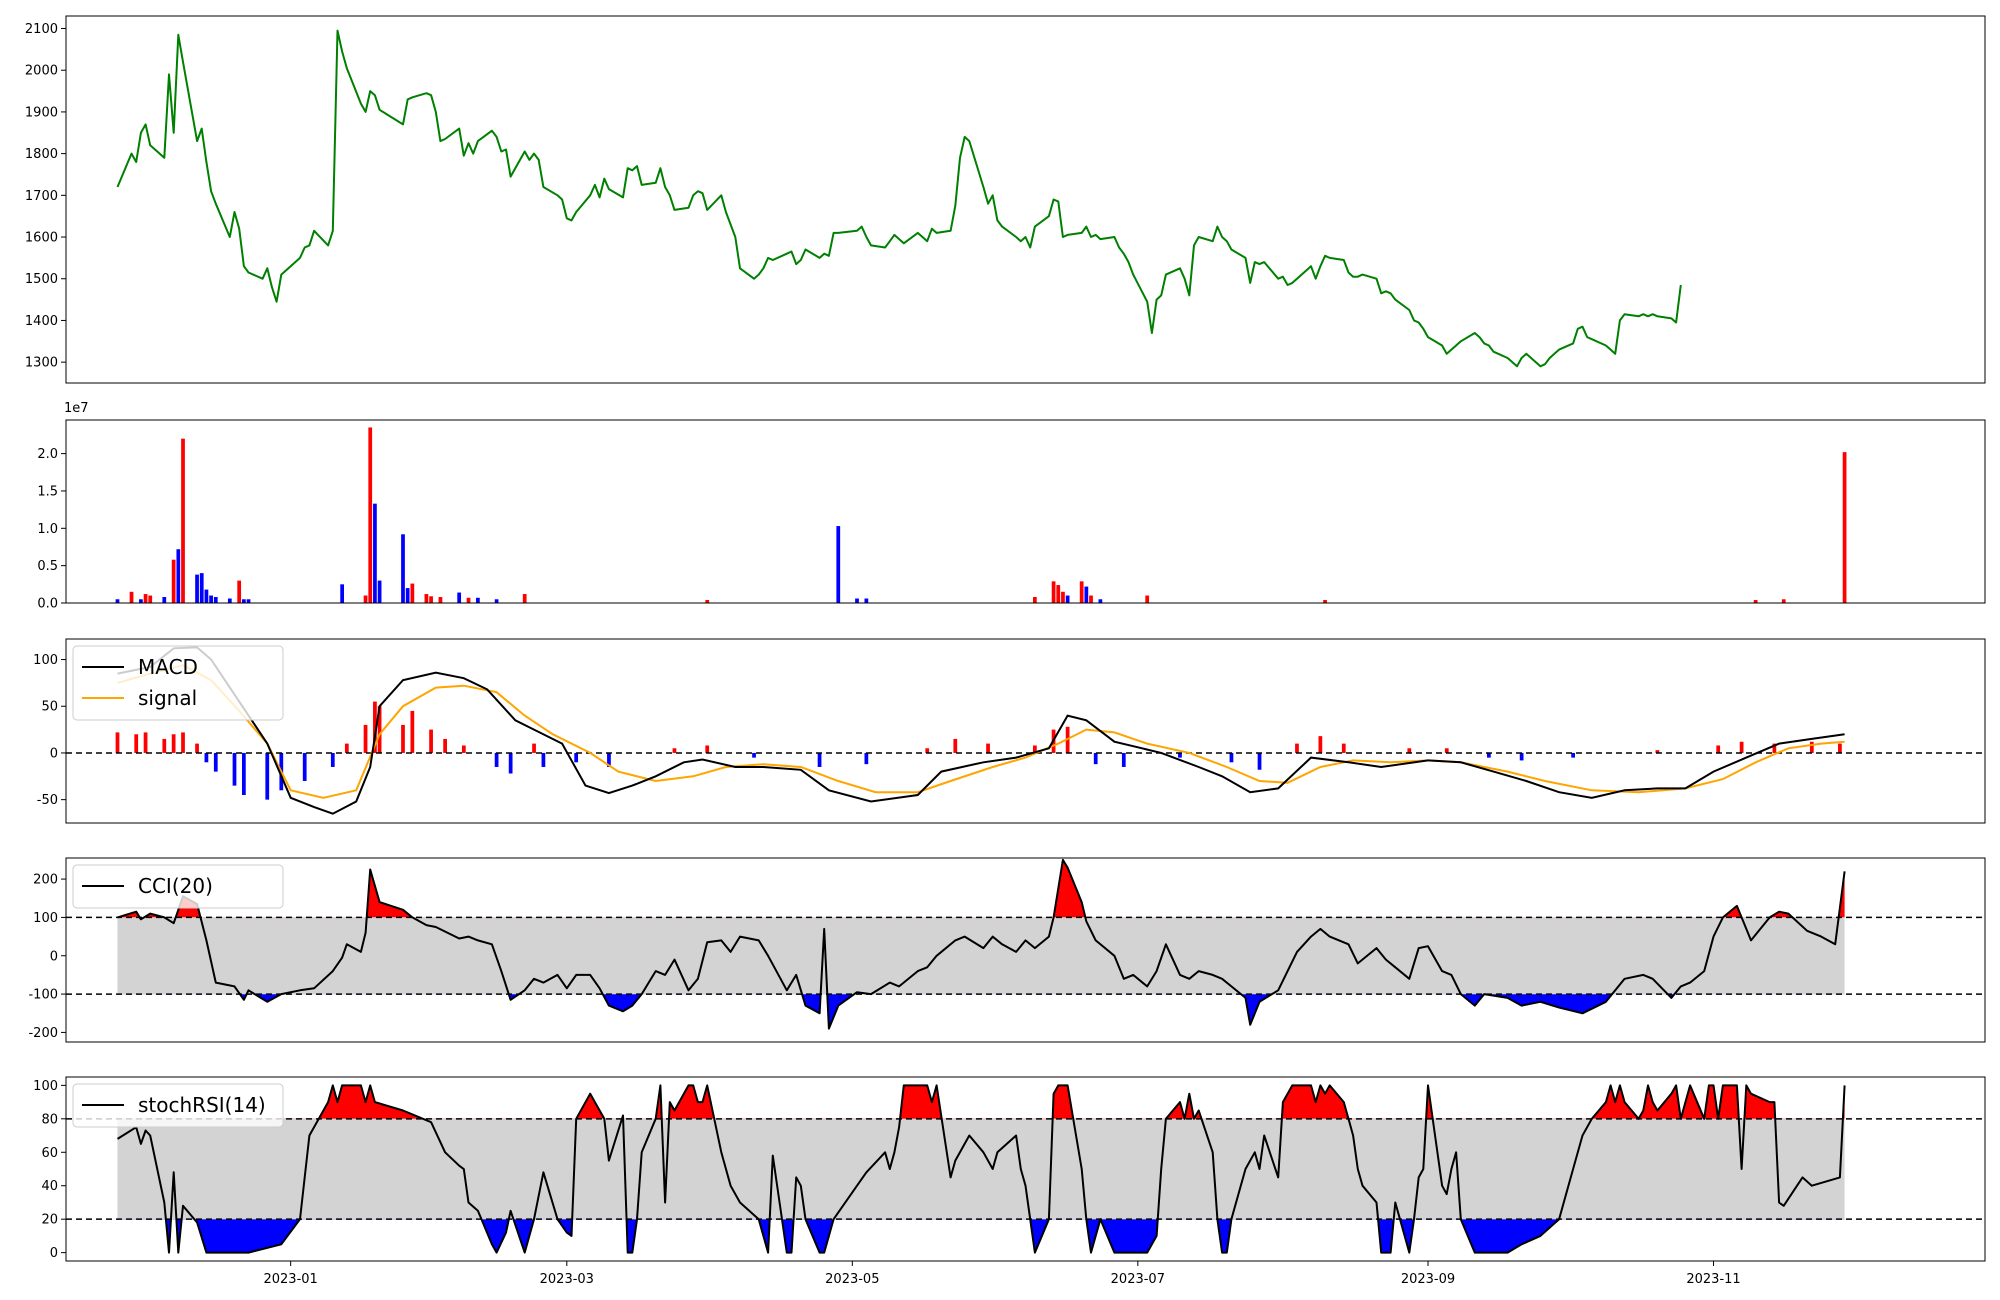 This screenshot has height=1300, width=2000. I want to click on y-tick-label: 80, so click(49, 1119).